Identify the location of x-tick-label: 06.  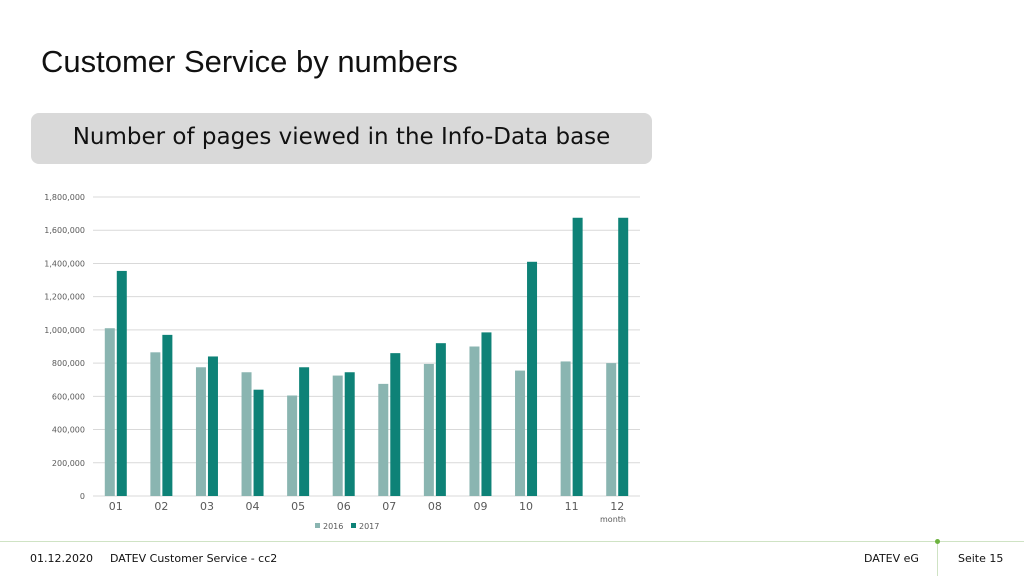
(344, 506).